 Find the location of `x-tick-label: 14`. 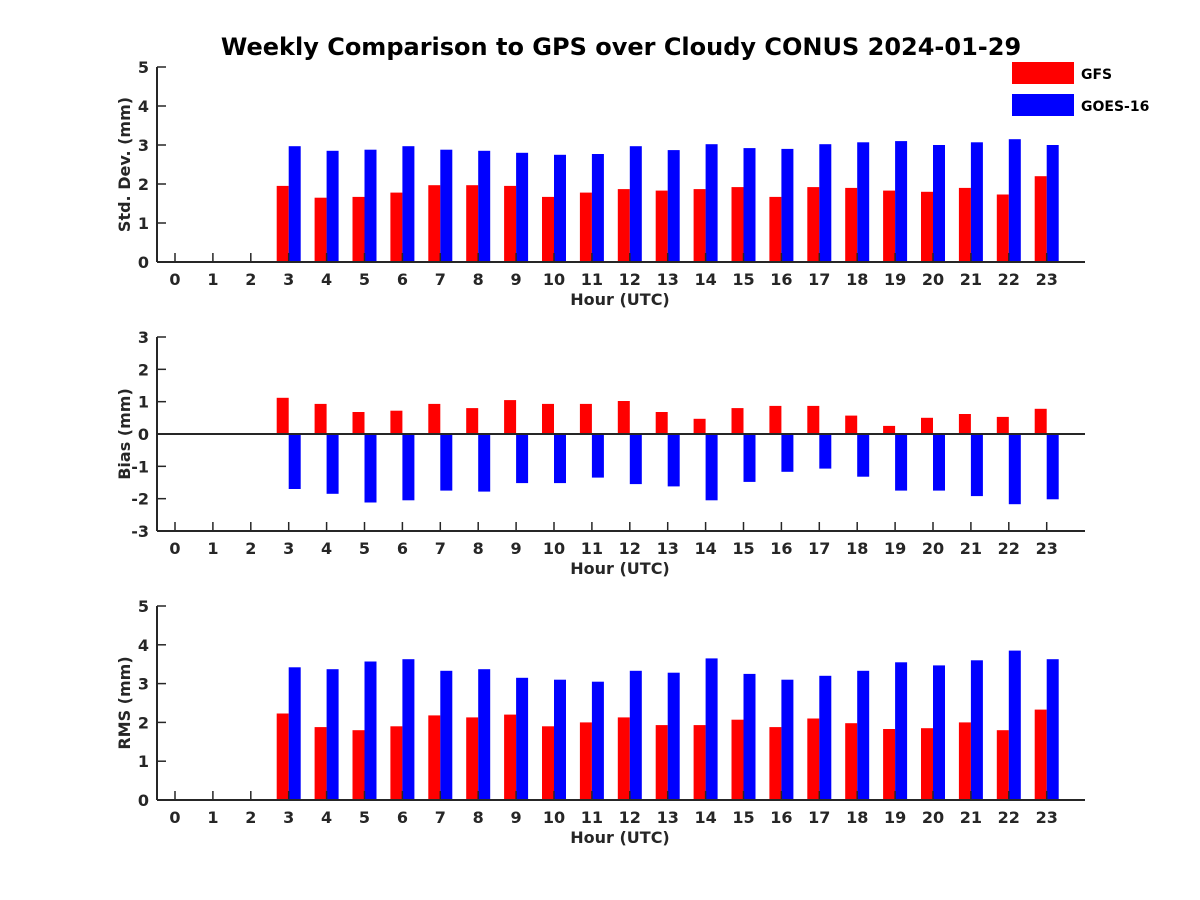

x-tick-label: 14 is located at coordinates (705, 548).